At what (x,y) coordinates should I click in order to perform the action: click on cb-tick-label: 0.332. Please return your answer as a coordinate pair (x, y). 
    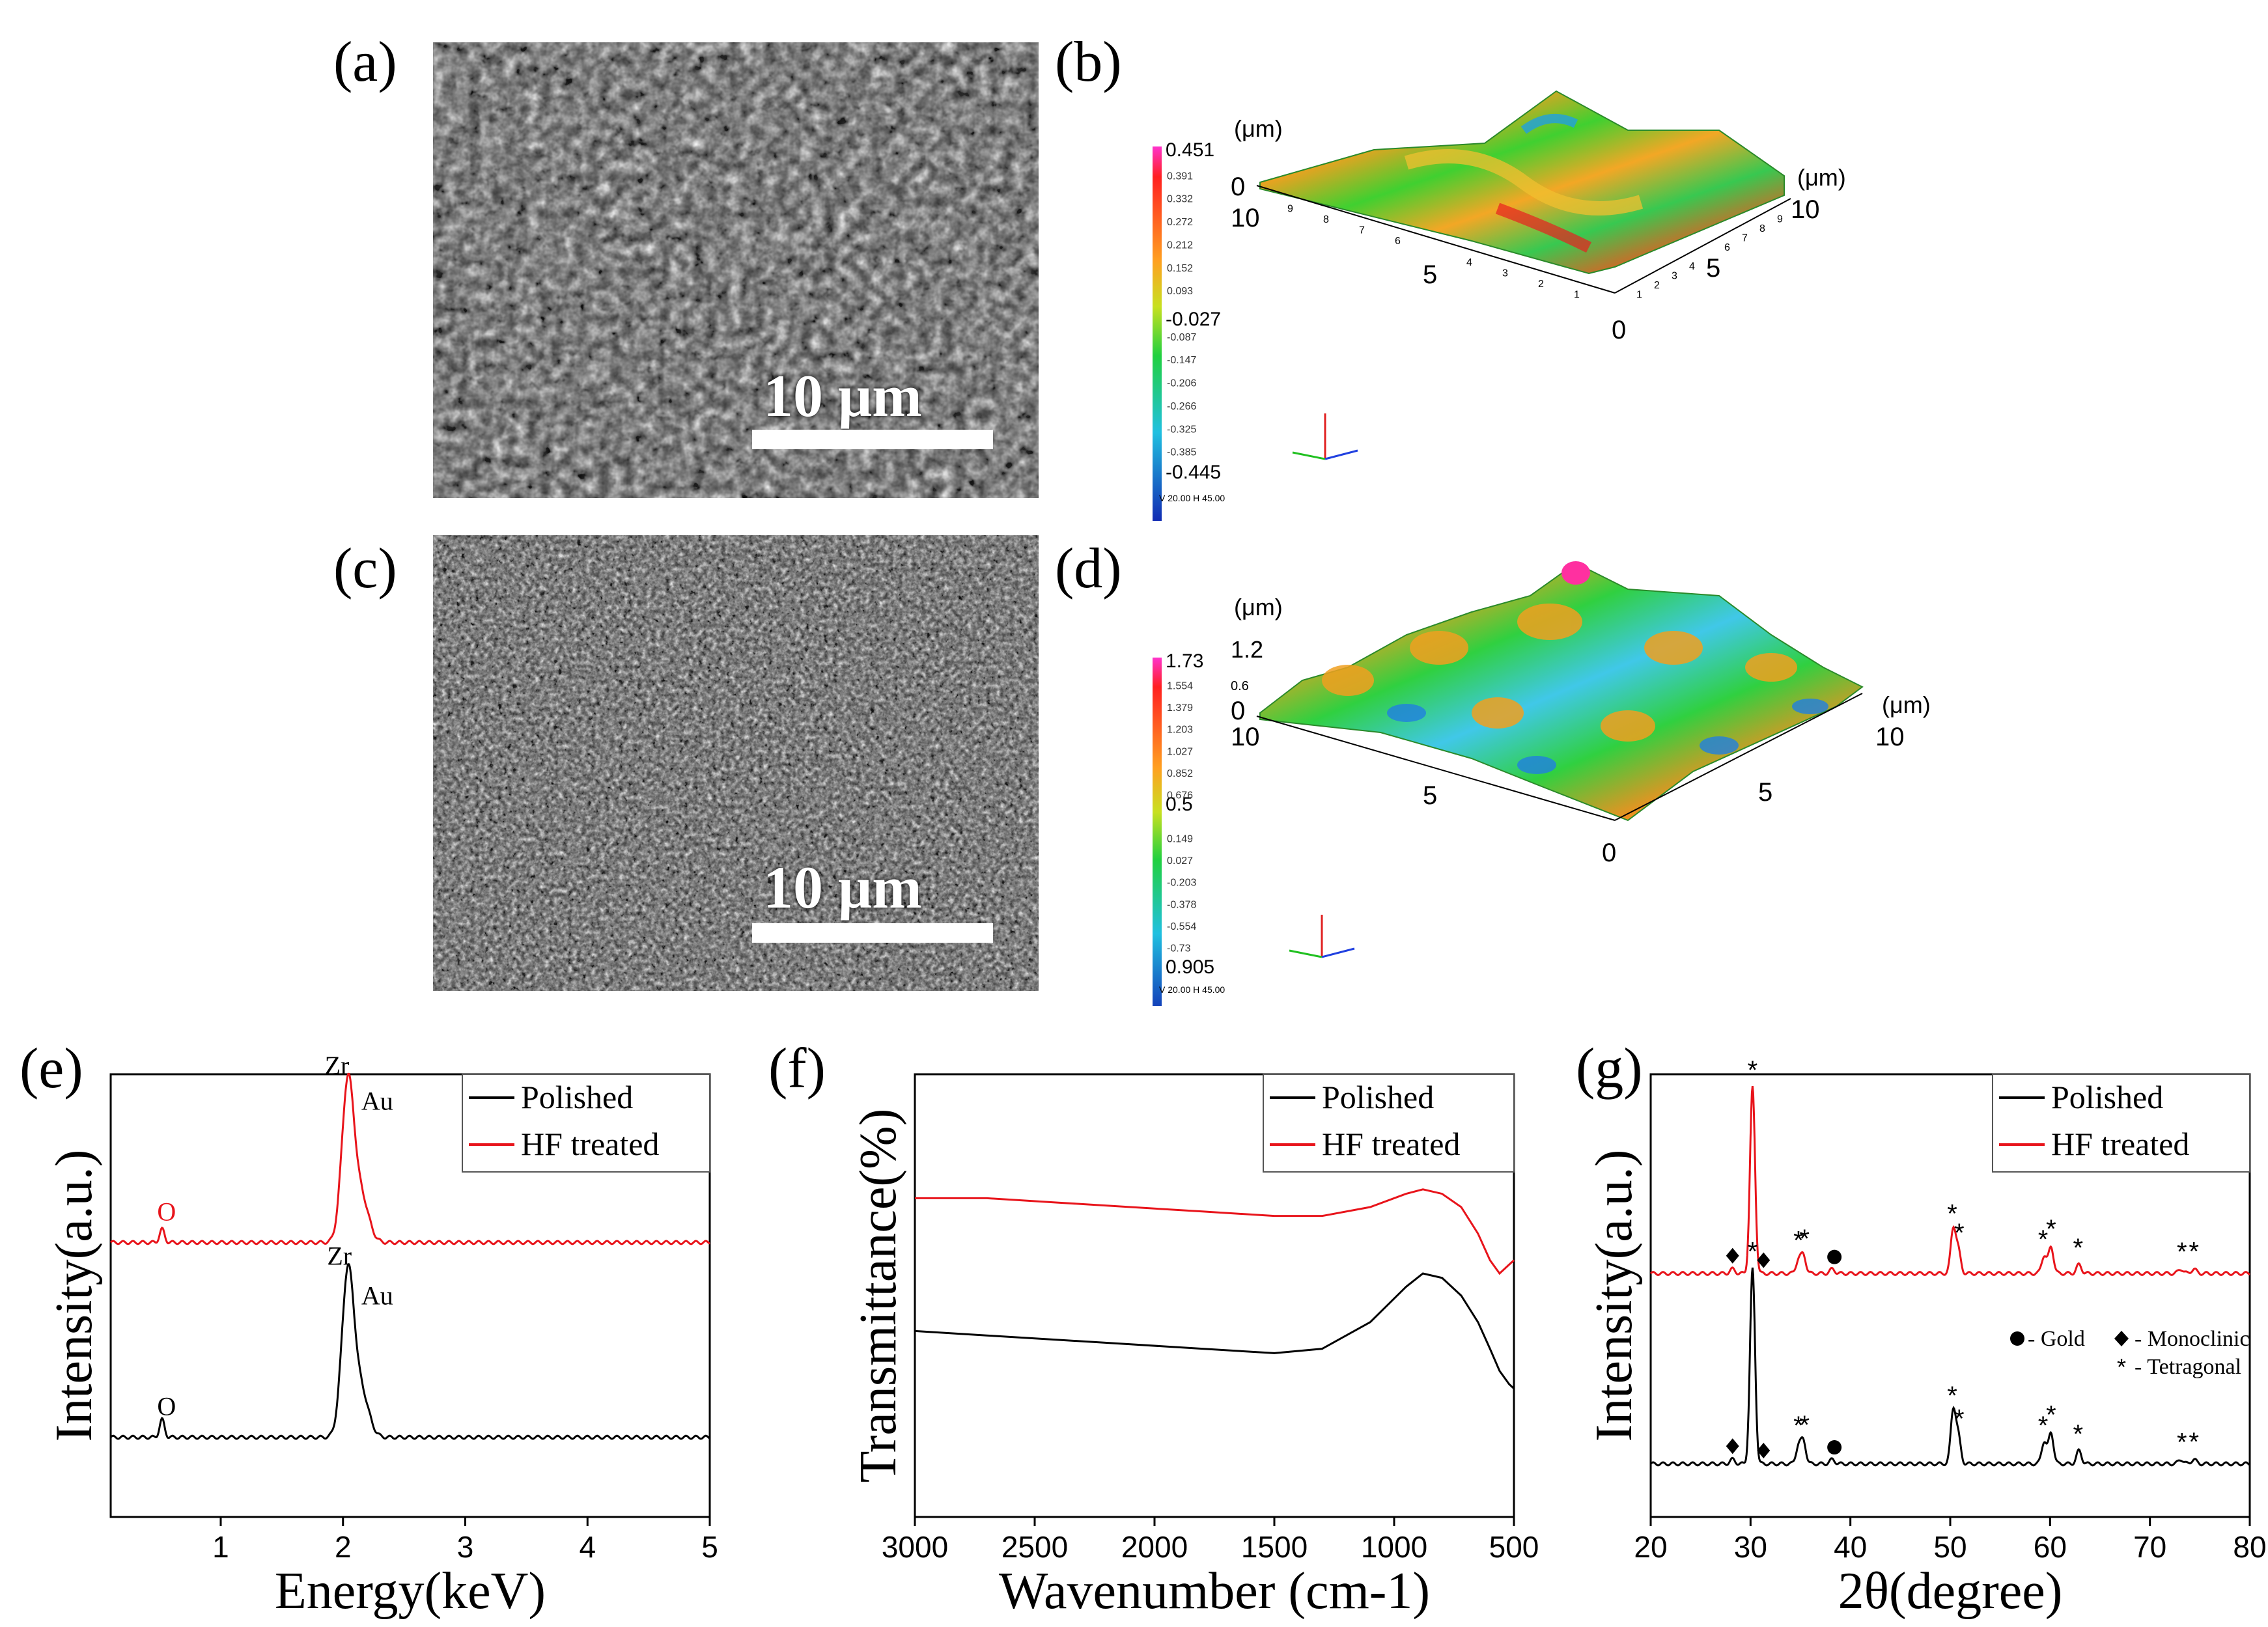
    Looking at the image, I should click on (1180, 199).